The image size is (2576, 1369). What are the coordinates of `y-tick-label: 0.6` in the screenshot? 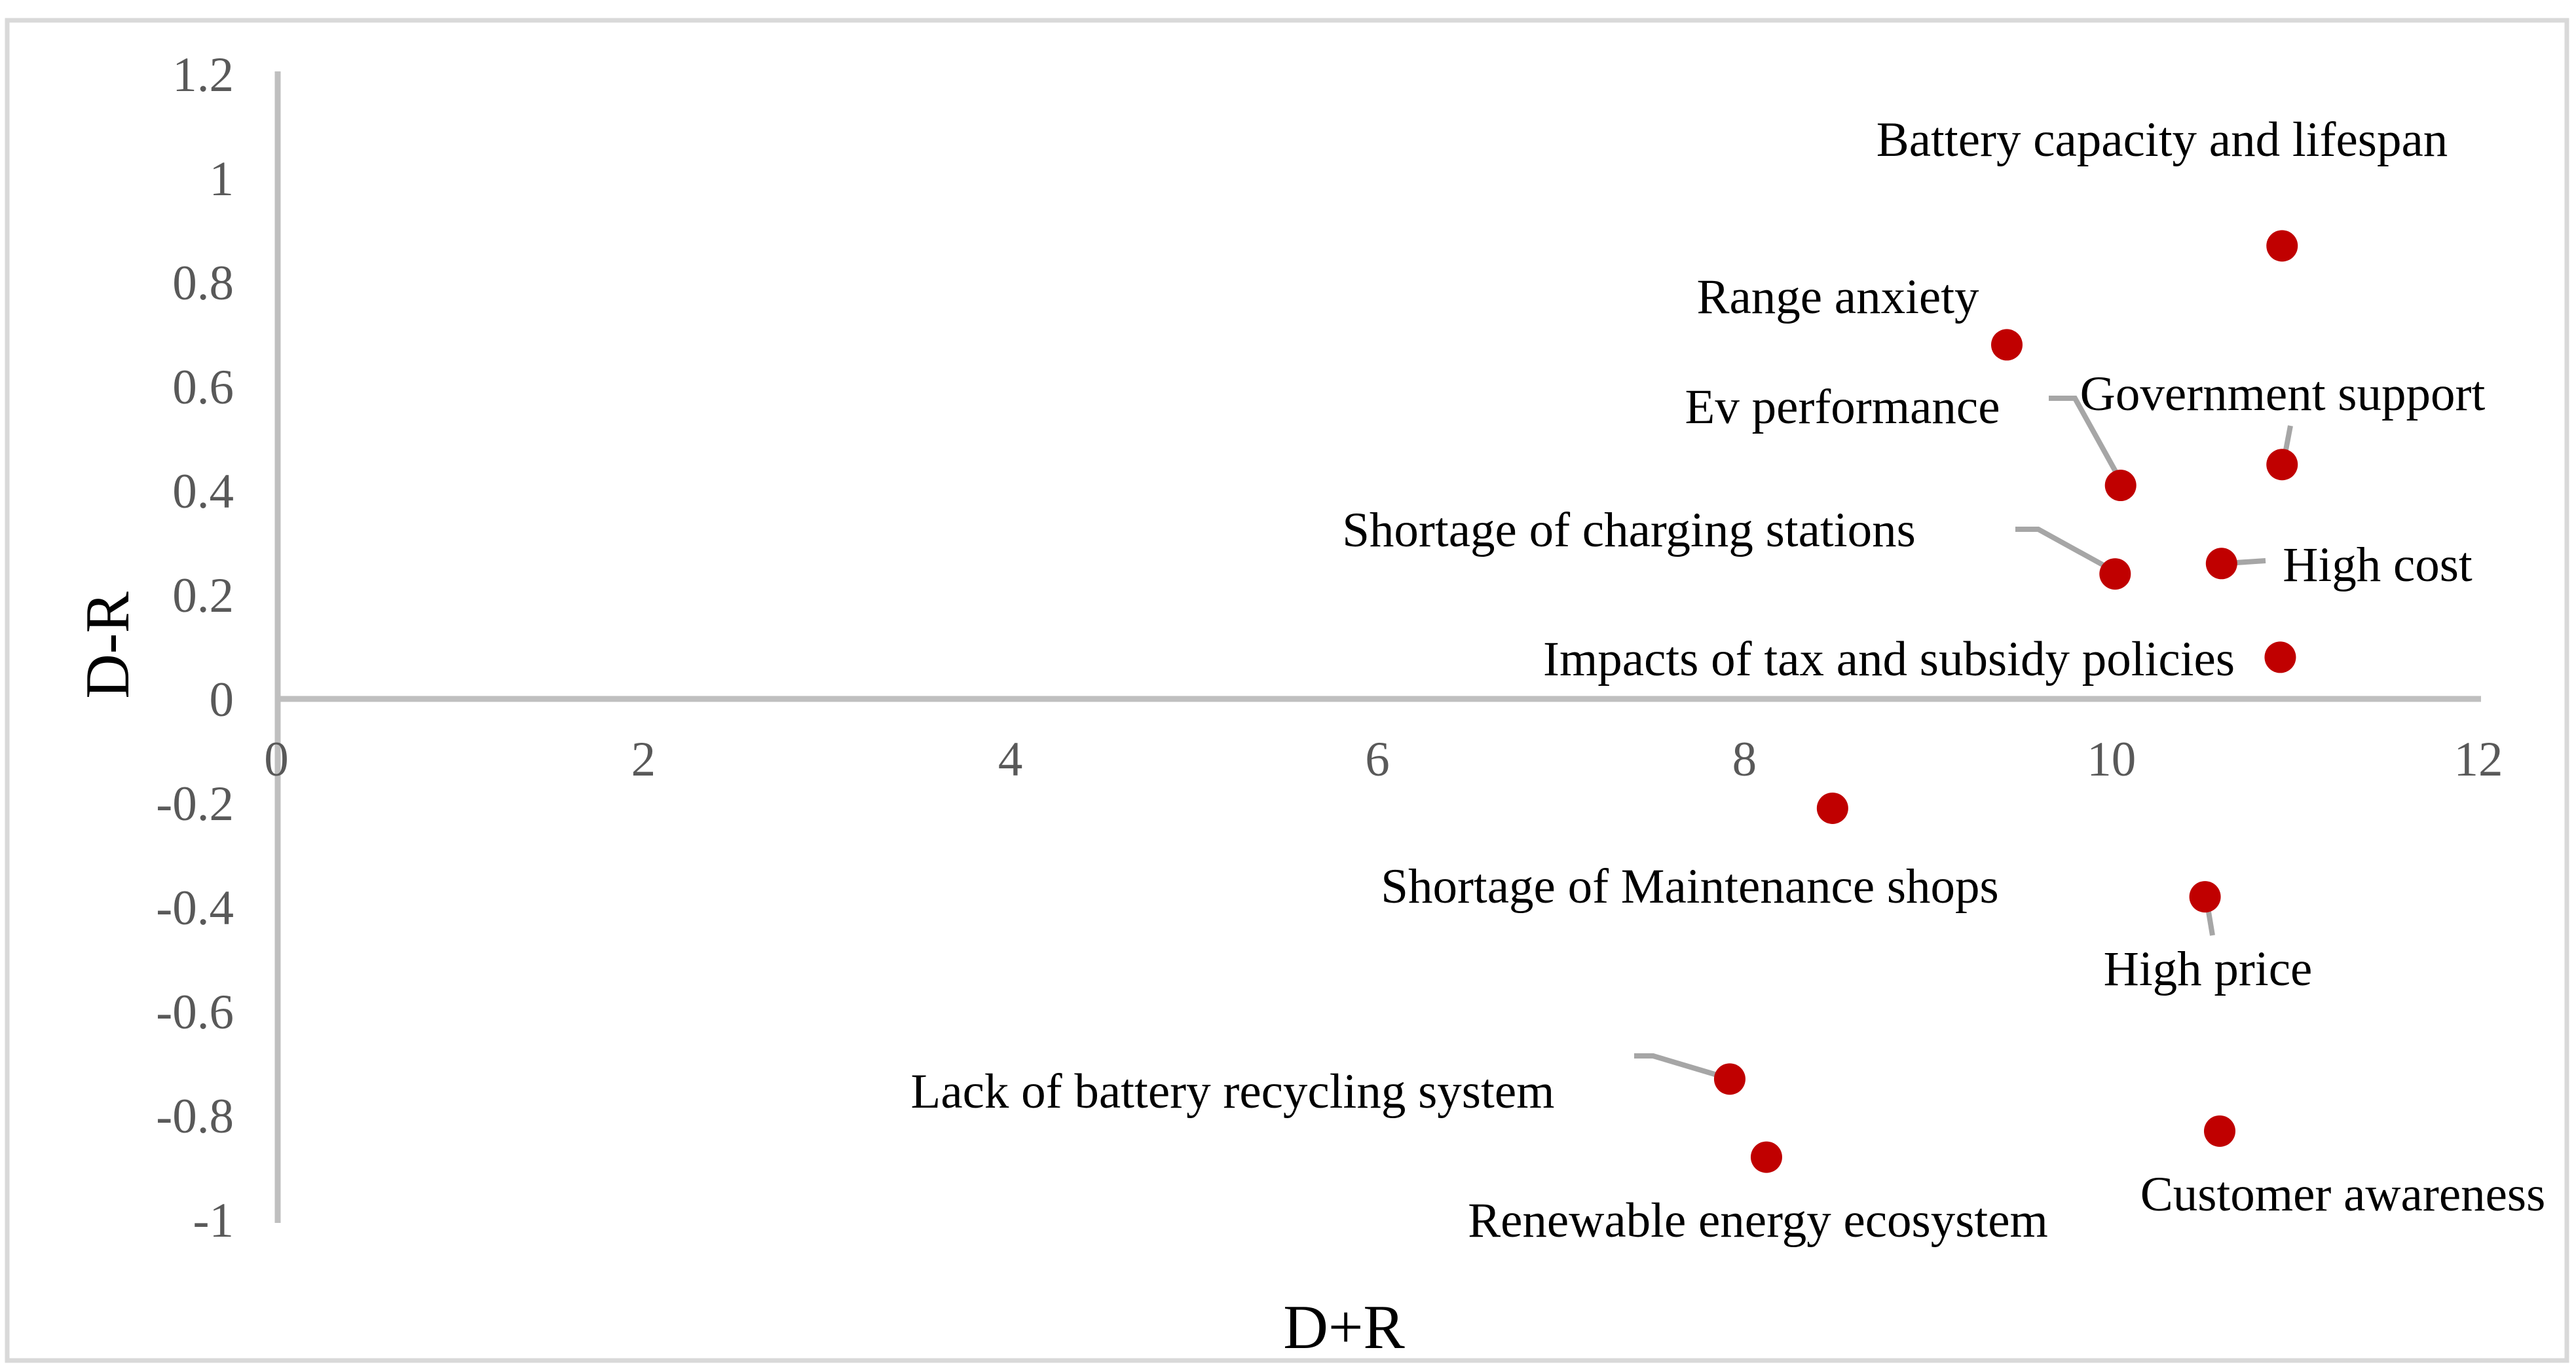 It's located at (203, 387).